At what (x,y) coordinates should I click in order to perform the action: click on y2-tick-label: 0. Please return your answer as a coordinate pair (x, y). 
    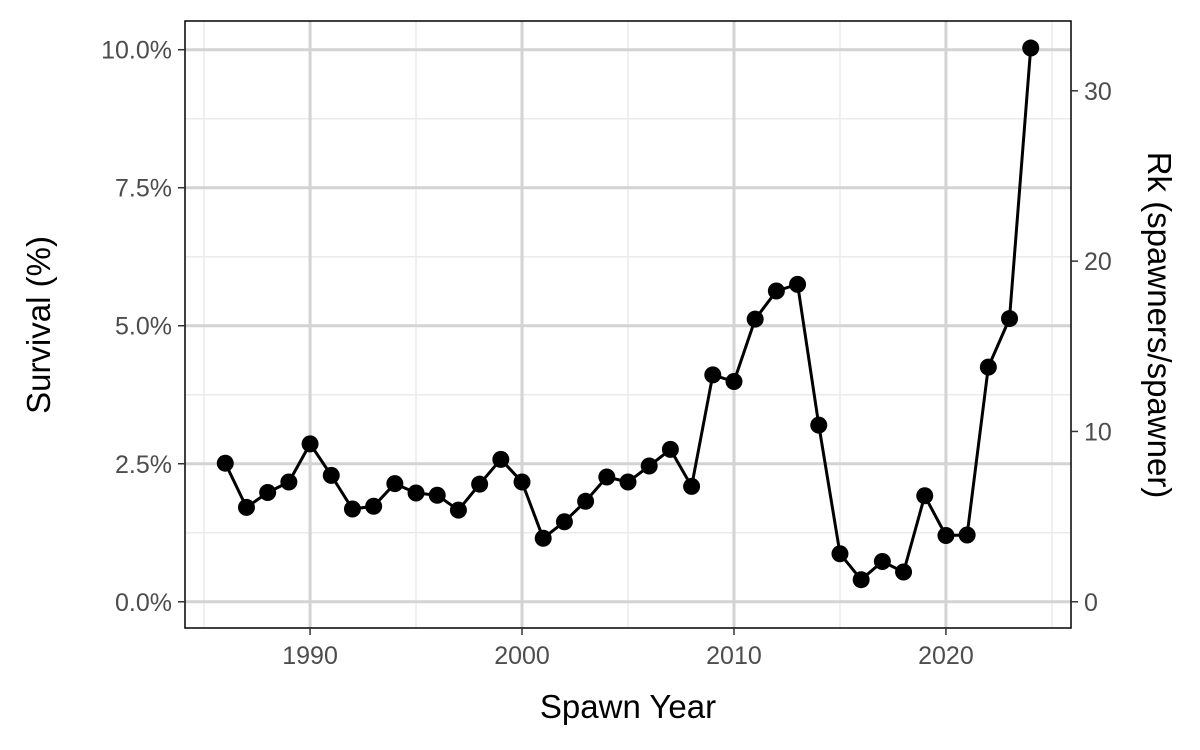
    Looking at the image, I should click on (1091, 603).